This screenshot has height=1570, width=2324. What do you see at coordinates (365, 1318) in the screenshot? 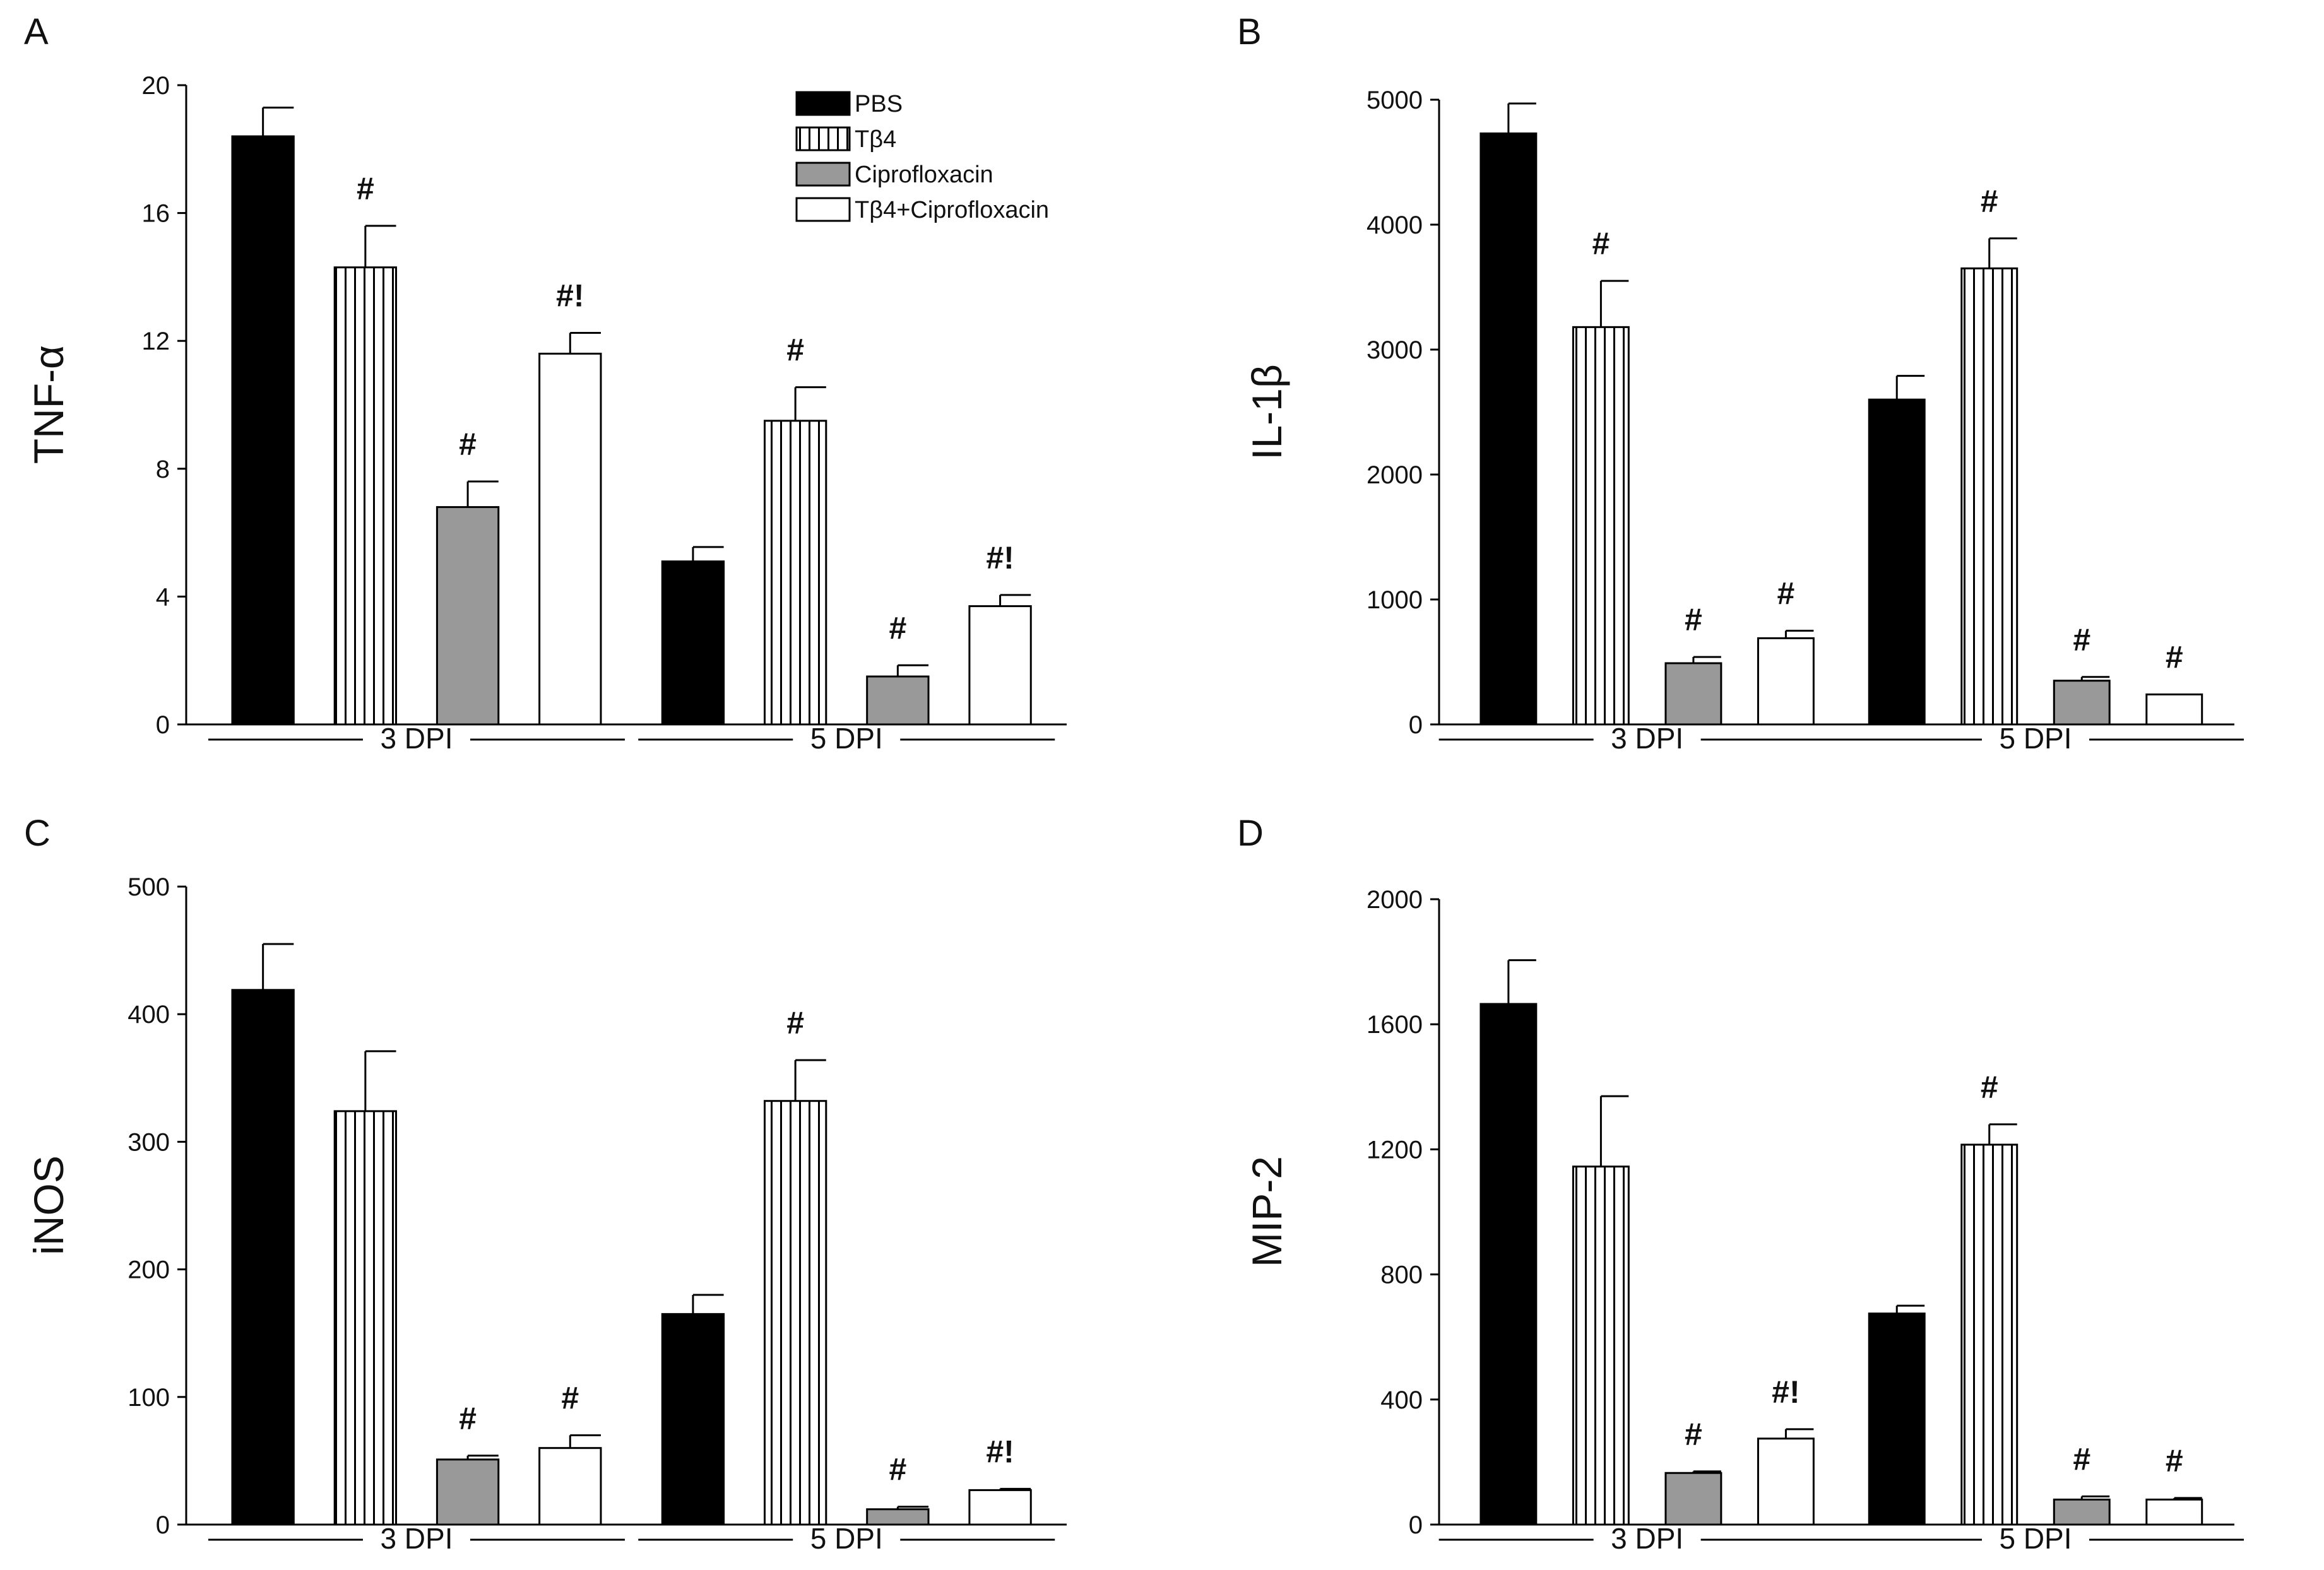
I see `panel-c-3dpi-tb4-bar` at bounding box center [365, 1318].